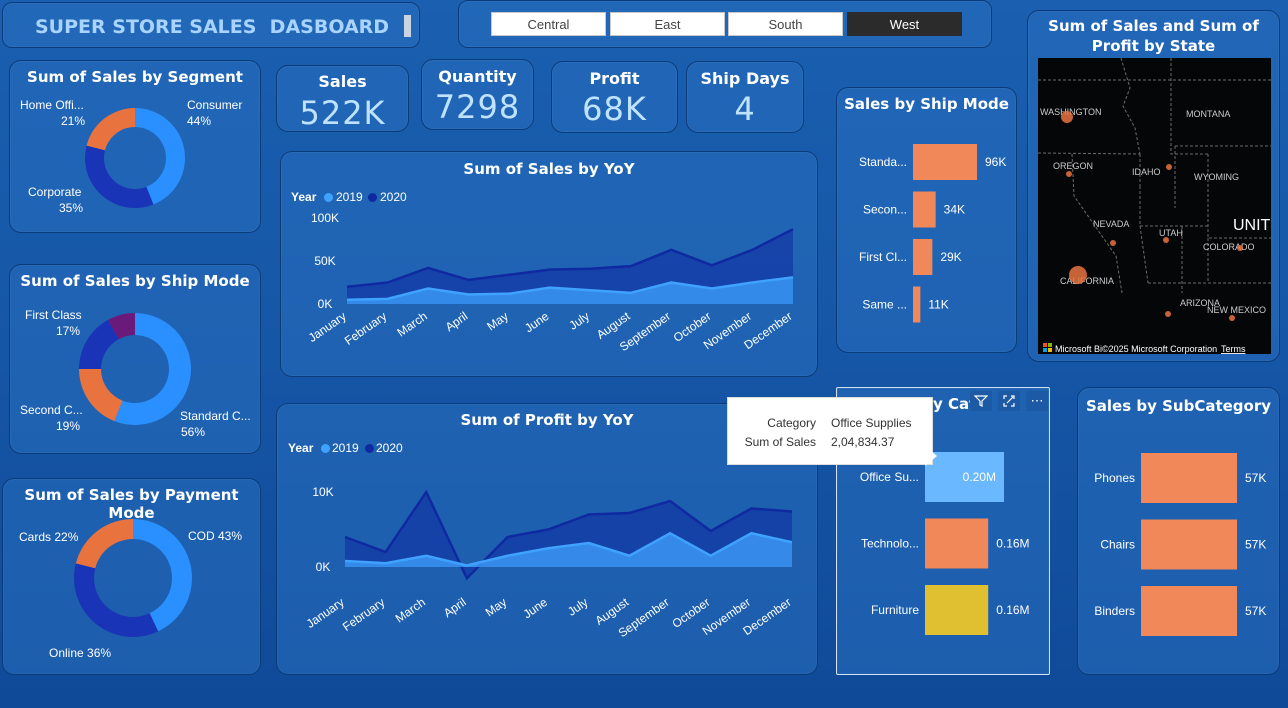  What do you see at coordinates (1178, 406) in the screenshot?
I see `subcategory-bar-title: Sales by SubCategory` at bounding box center [1178, 406].